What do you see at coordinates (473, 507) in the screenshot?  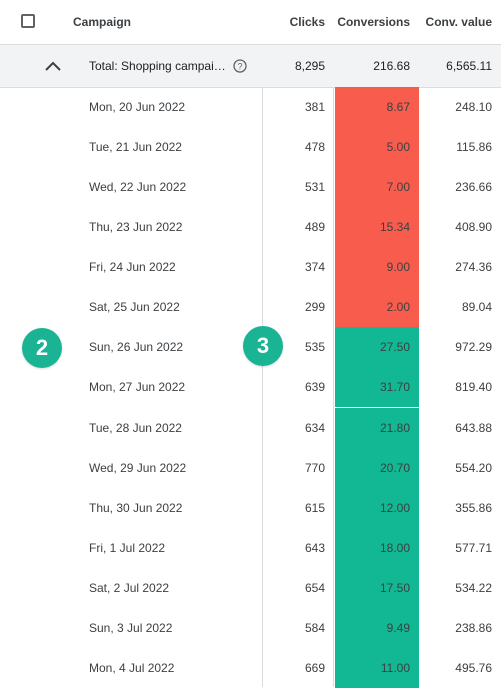 I see `row-conv-value: 355.86` at bounding box center [473, 507].